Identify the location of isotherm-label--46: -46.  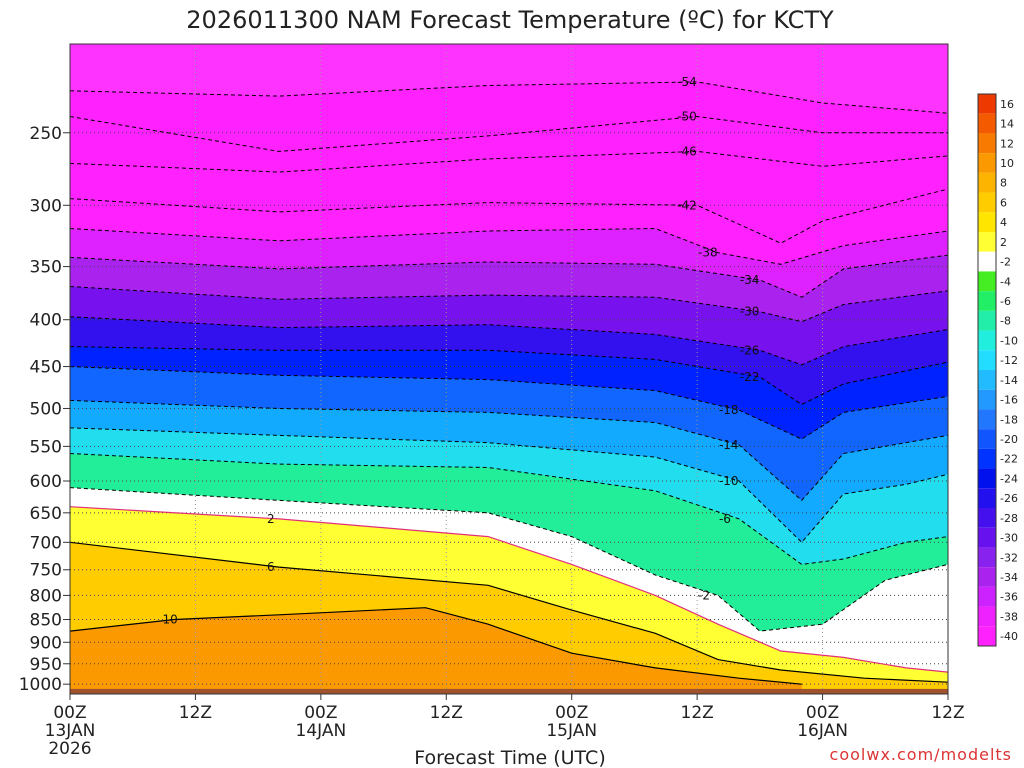
(687, 151).